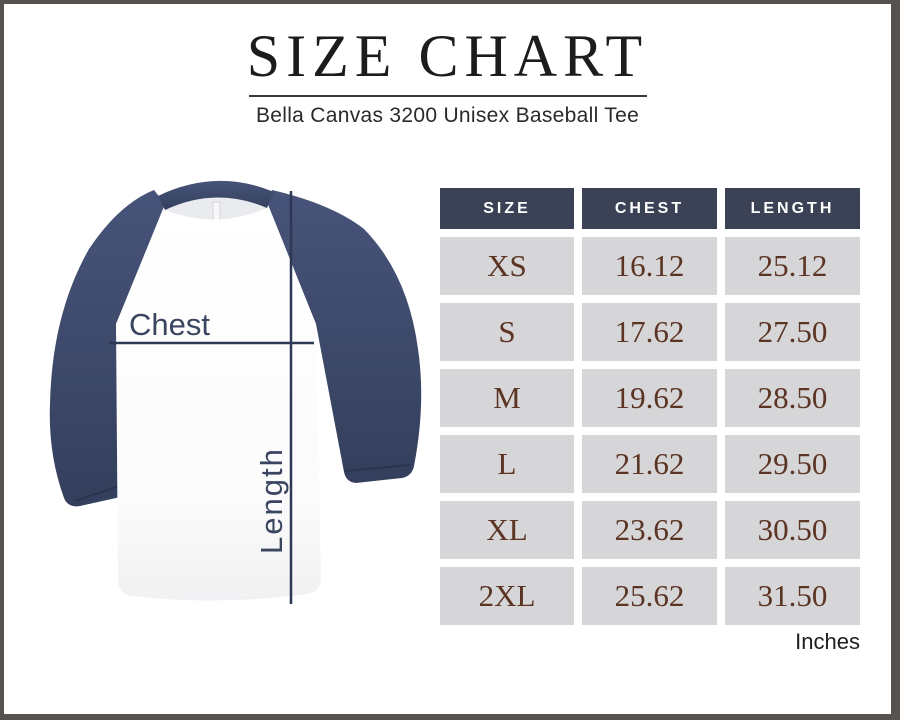  What do you see at coordinates (827, 641) in the screenshot?
I see `units-label: Inches` at bounding box center [827, 641].